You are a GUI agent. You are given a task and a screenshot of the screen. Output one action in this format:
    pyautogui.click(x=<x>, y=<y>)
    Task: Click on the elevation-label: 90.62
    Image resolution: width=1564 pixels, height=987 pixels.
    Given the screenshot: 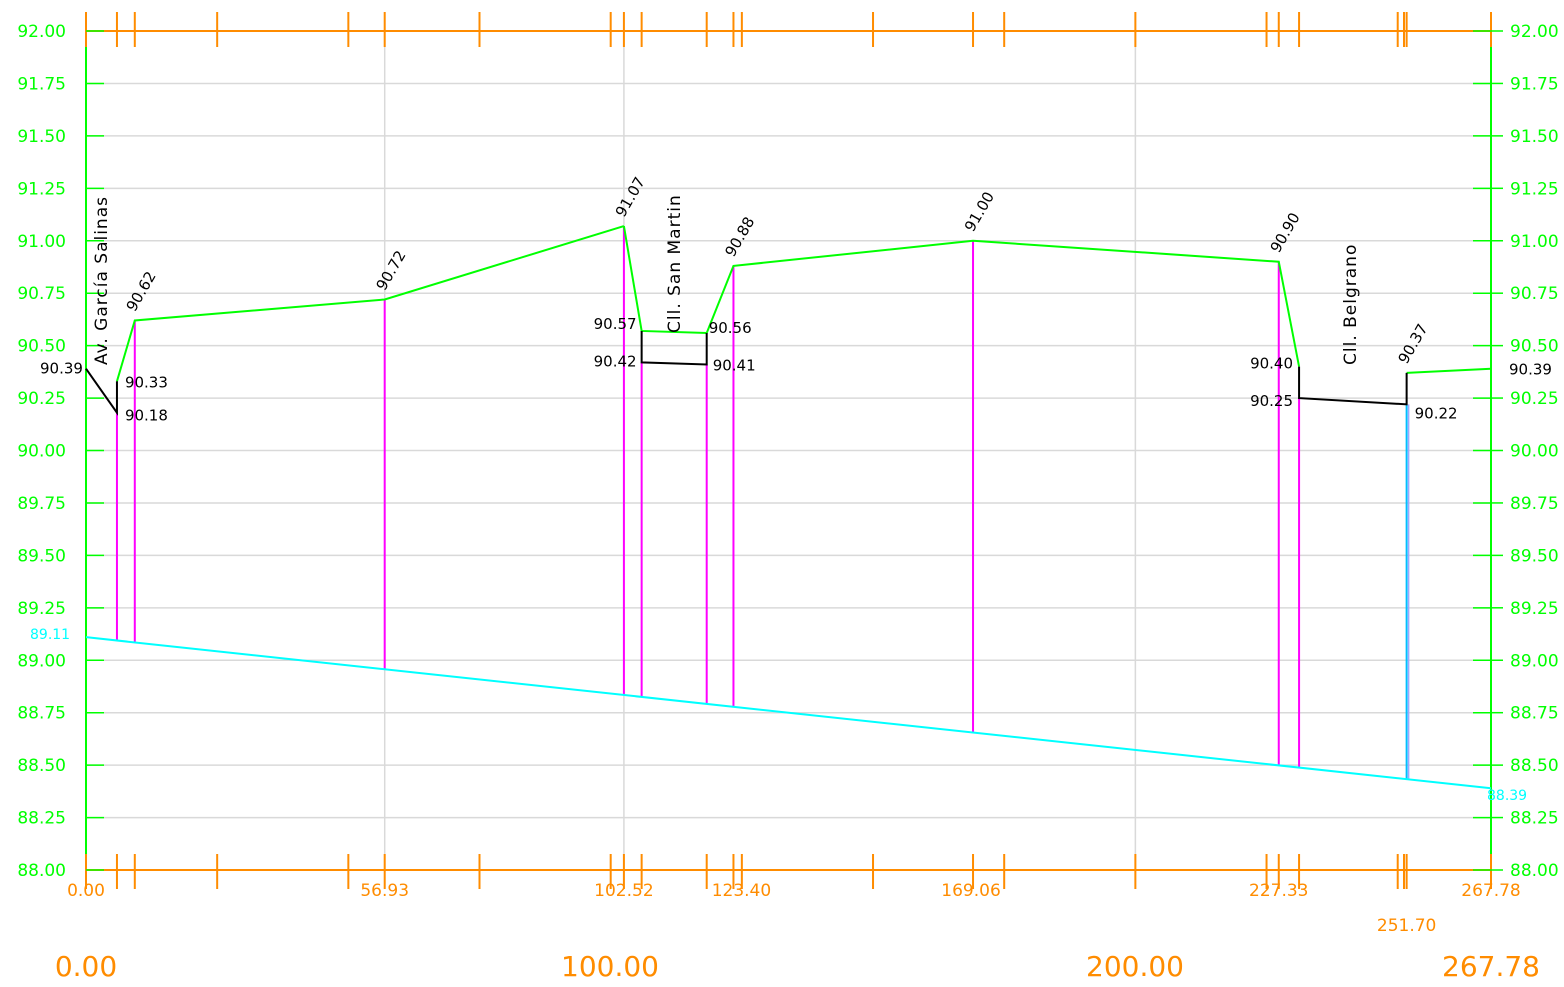 What is the action you would take?
    pyautogui.click(x=141, y=291)
    